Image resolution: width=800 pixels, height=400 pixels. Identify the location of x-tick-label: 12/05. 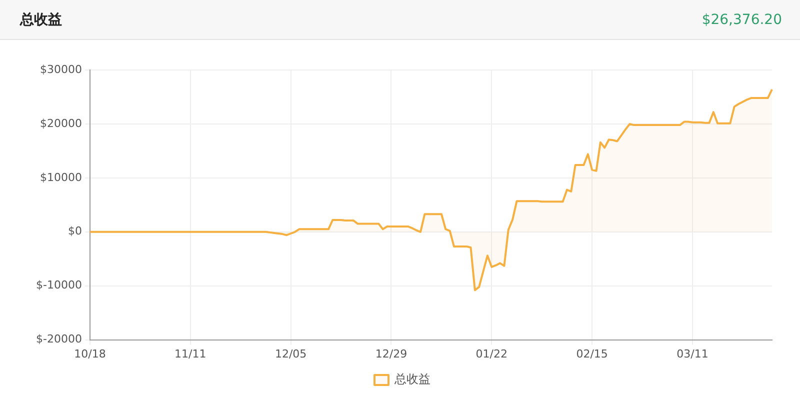
(290, 353).